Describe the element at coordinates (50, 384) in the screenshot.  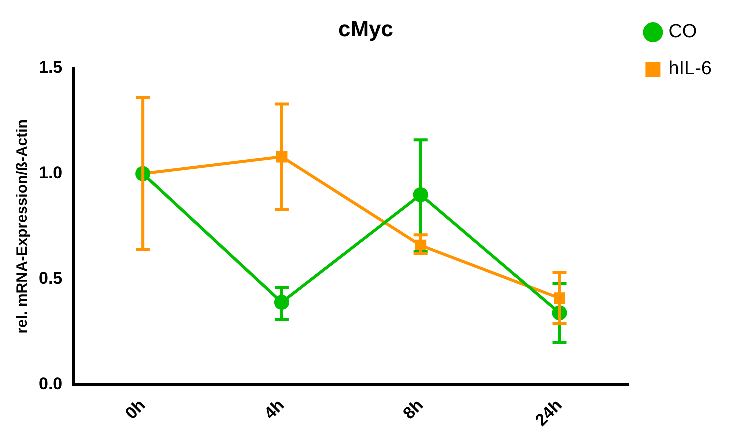
I see `y-tick-label: 0.0` at that location.